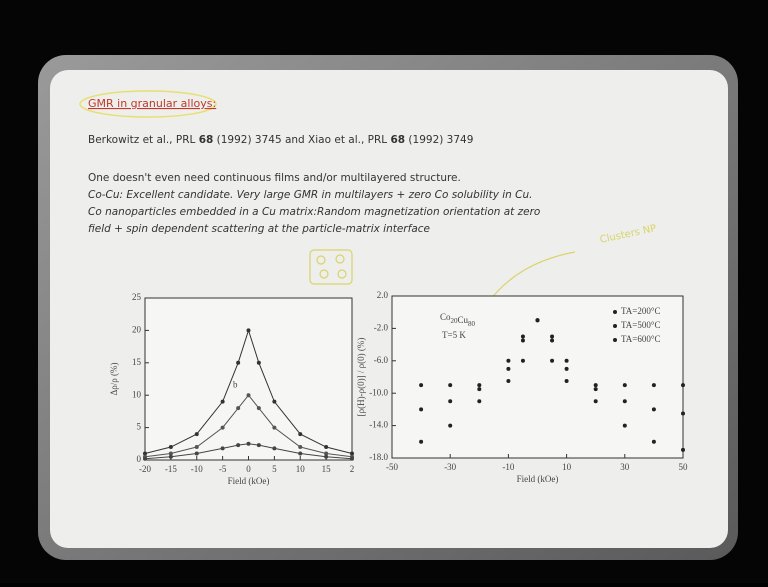 The height and width of the screenshot is (587, 768). What do you see at coordinates (640, 325) in the screenshot?
I see `legend-label: TA=500°C` at bounding box center [640, 325].